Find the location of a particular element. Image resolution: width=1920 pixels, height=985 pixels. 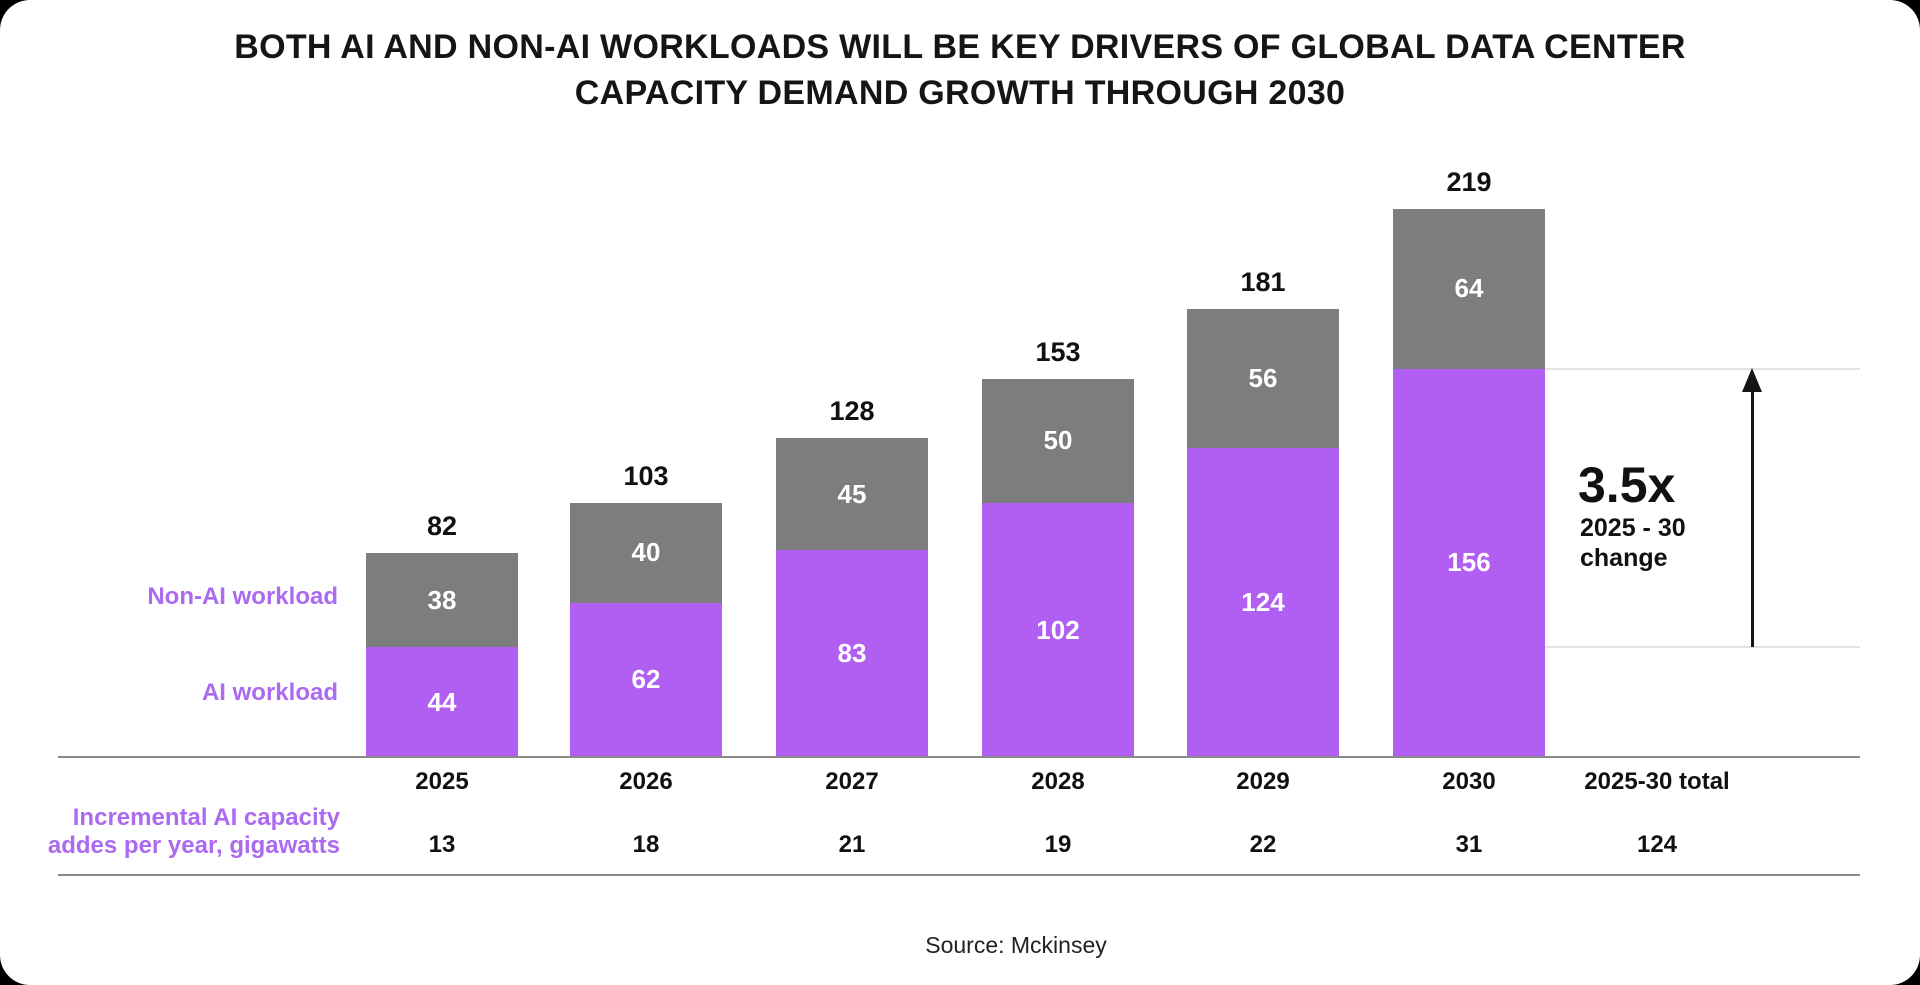

bar-segment-ai-2028: 102 is located at coordinates (1058, 630).